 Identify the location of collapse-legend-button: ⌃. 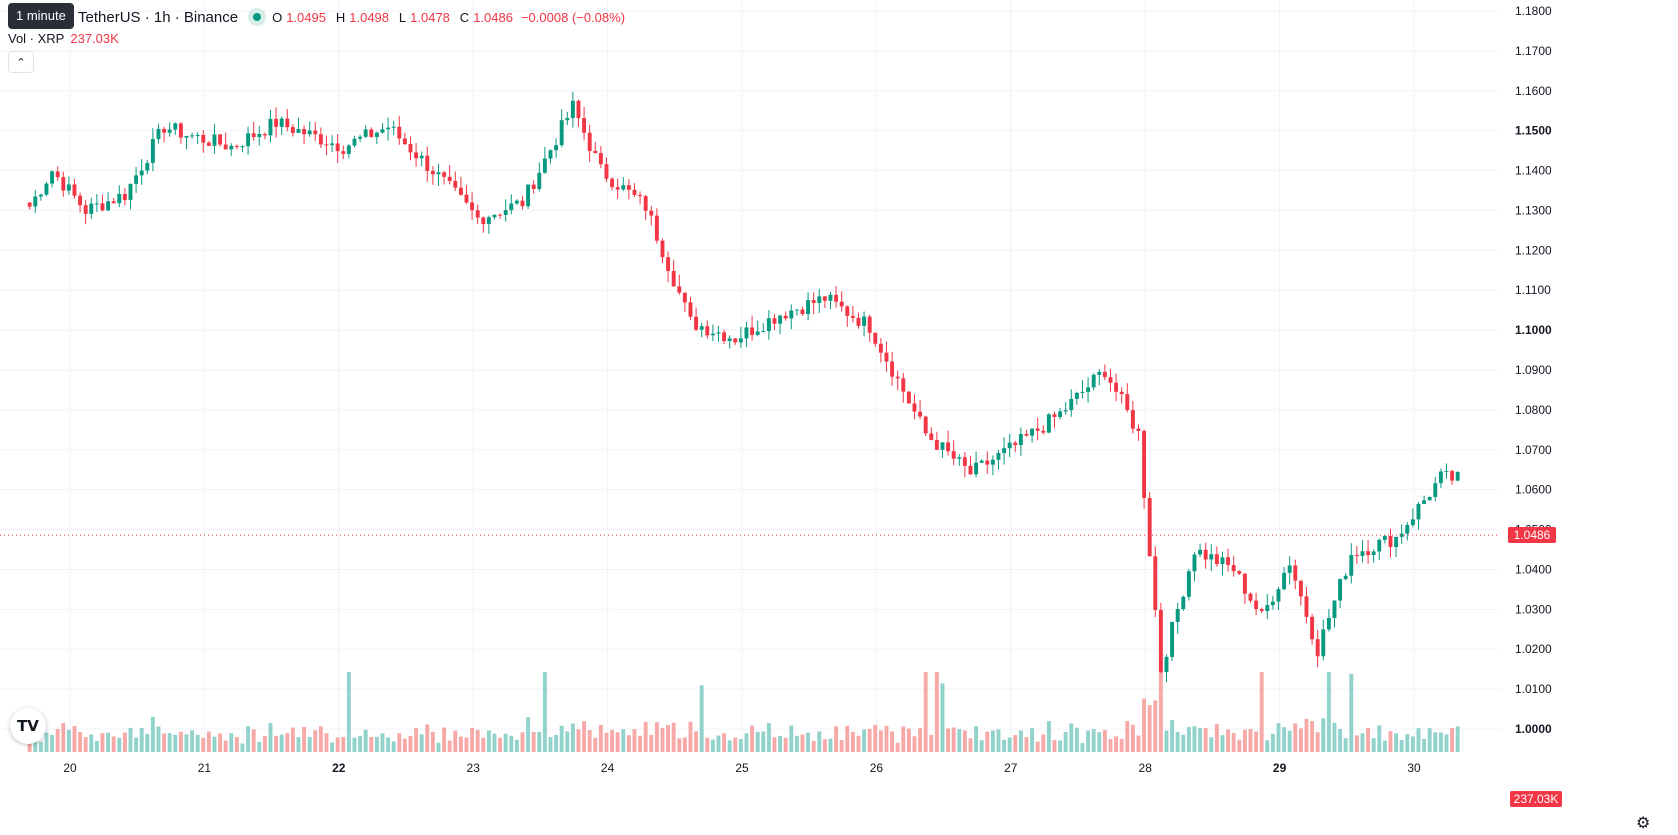
(21, 62).